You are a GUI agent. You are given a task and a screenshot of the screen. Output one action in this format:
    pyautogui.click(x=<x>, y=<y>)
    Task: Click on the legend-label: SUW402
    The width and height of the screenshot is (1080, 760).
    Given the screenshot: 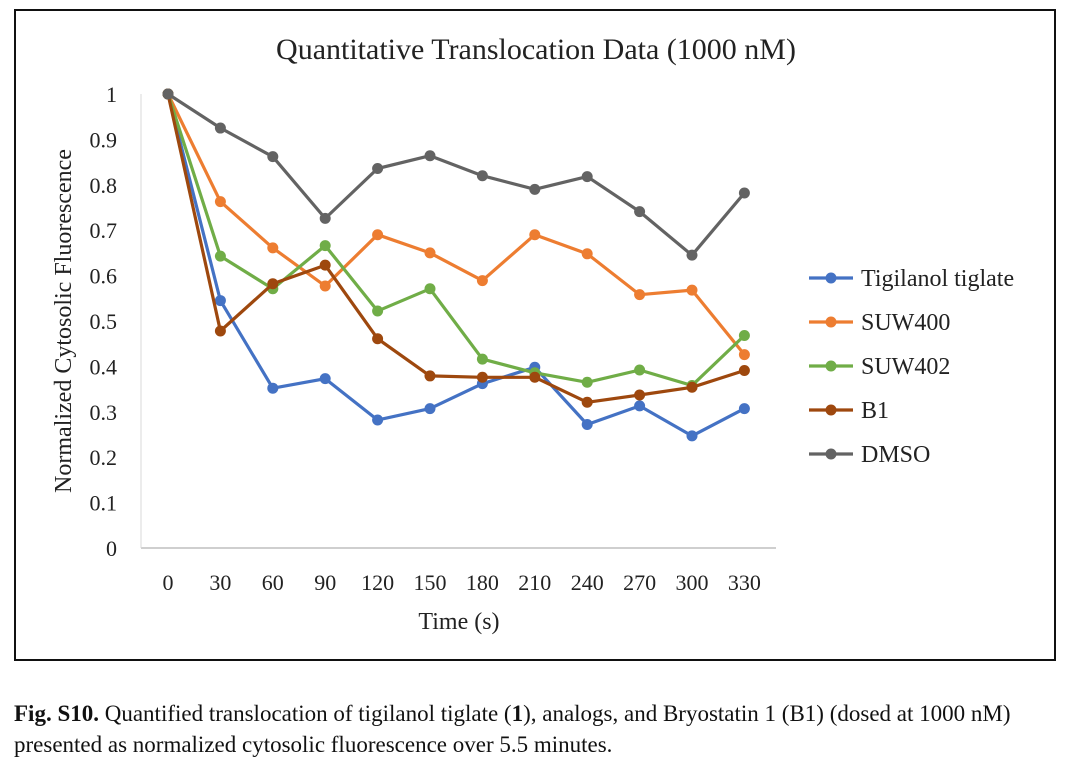 What is the action you would take?
    pyautogui.click(x=905, y=367)
    